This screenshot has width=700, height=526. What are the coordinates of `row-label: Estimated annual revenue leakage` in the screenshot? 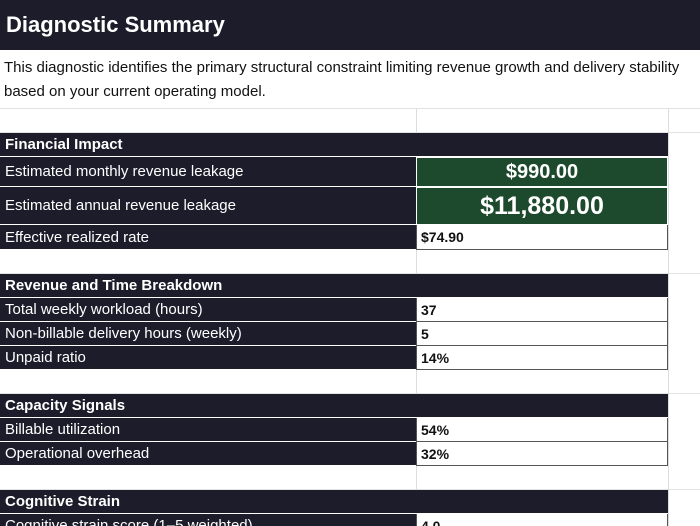 It's located at (208, 206).